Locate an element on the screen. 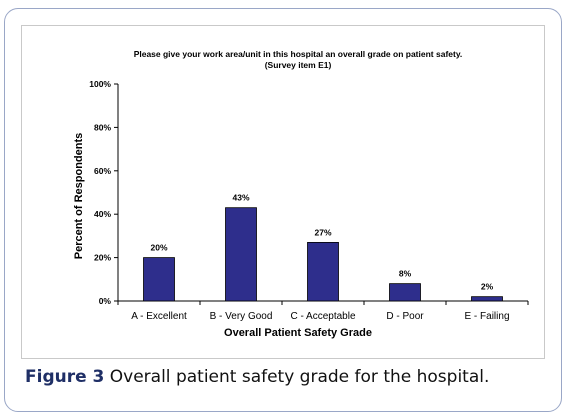  x-tick-label: C - Acceptable is located at coordinates (322, 316).